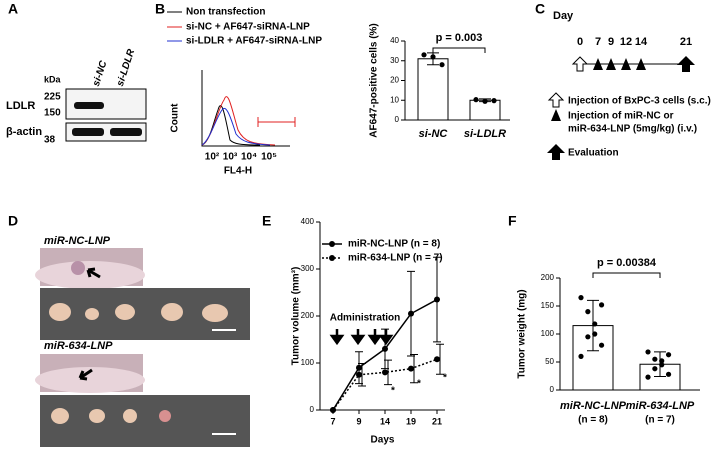  I want to click on y-axis-label: Tumor weight (mg), so click(522, 333).